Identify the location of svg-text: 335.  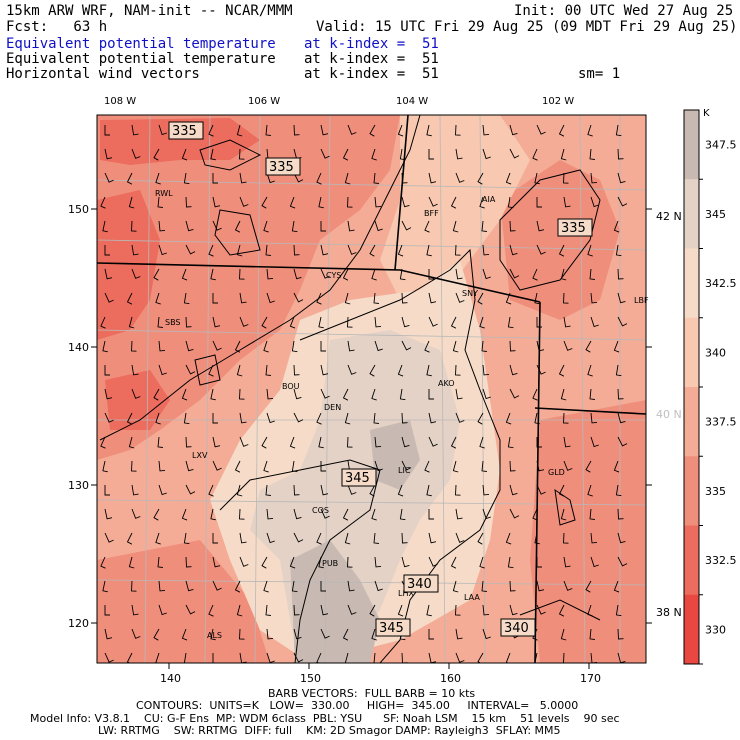
(184, 131).